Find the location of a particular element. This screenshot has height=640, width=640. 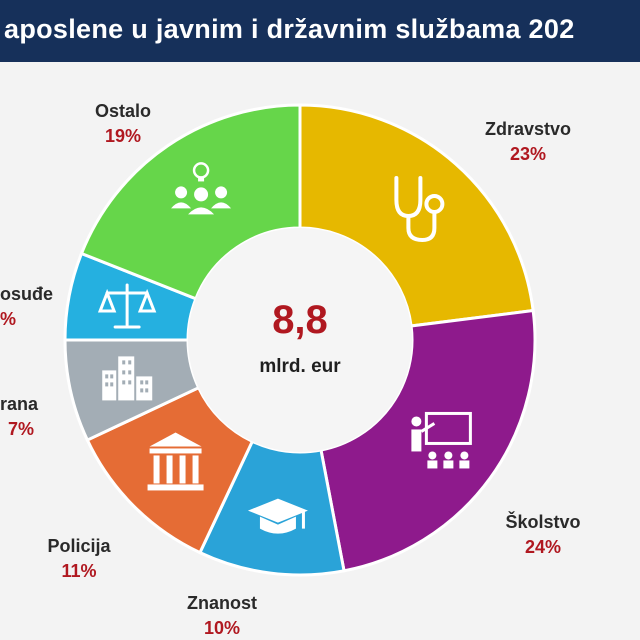

slice-percent: 10% is located at coordinates (222, 628).